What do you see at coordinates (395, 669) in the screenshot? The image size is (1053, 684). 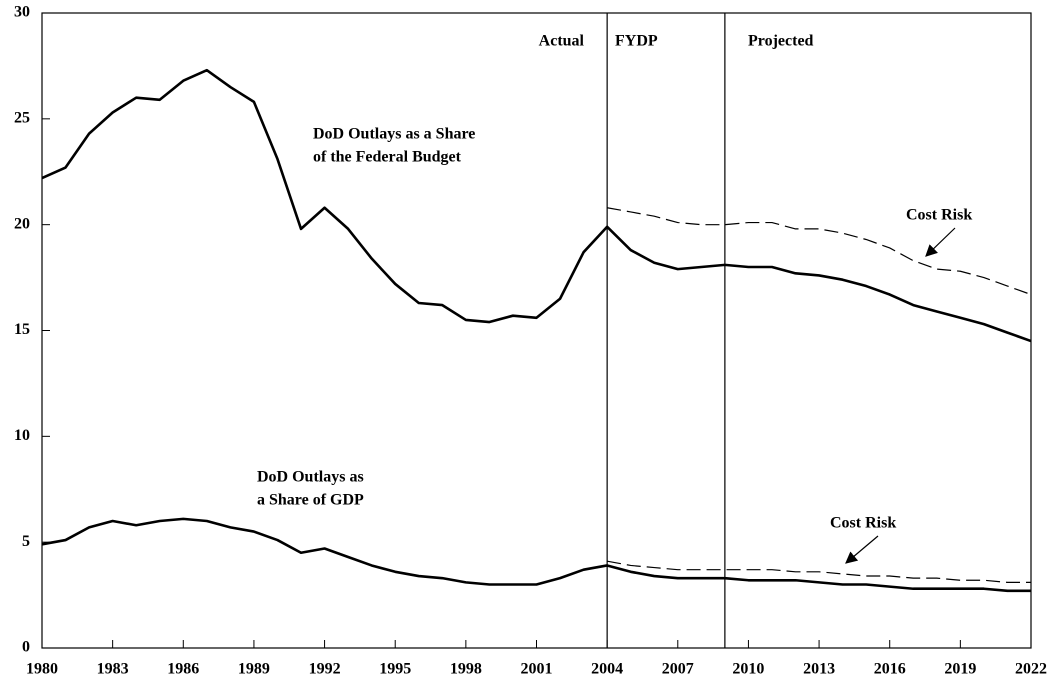 I see `x-tick-label: 1995` at bounding box center [395, 669].